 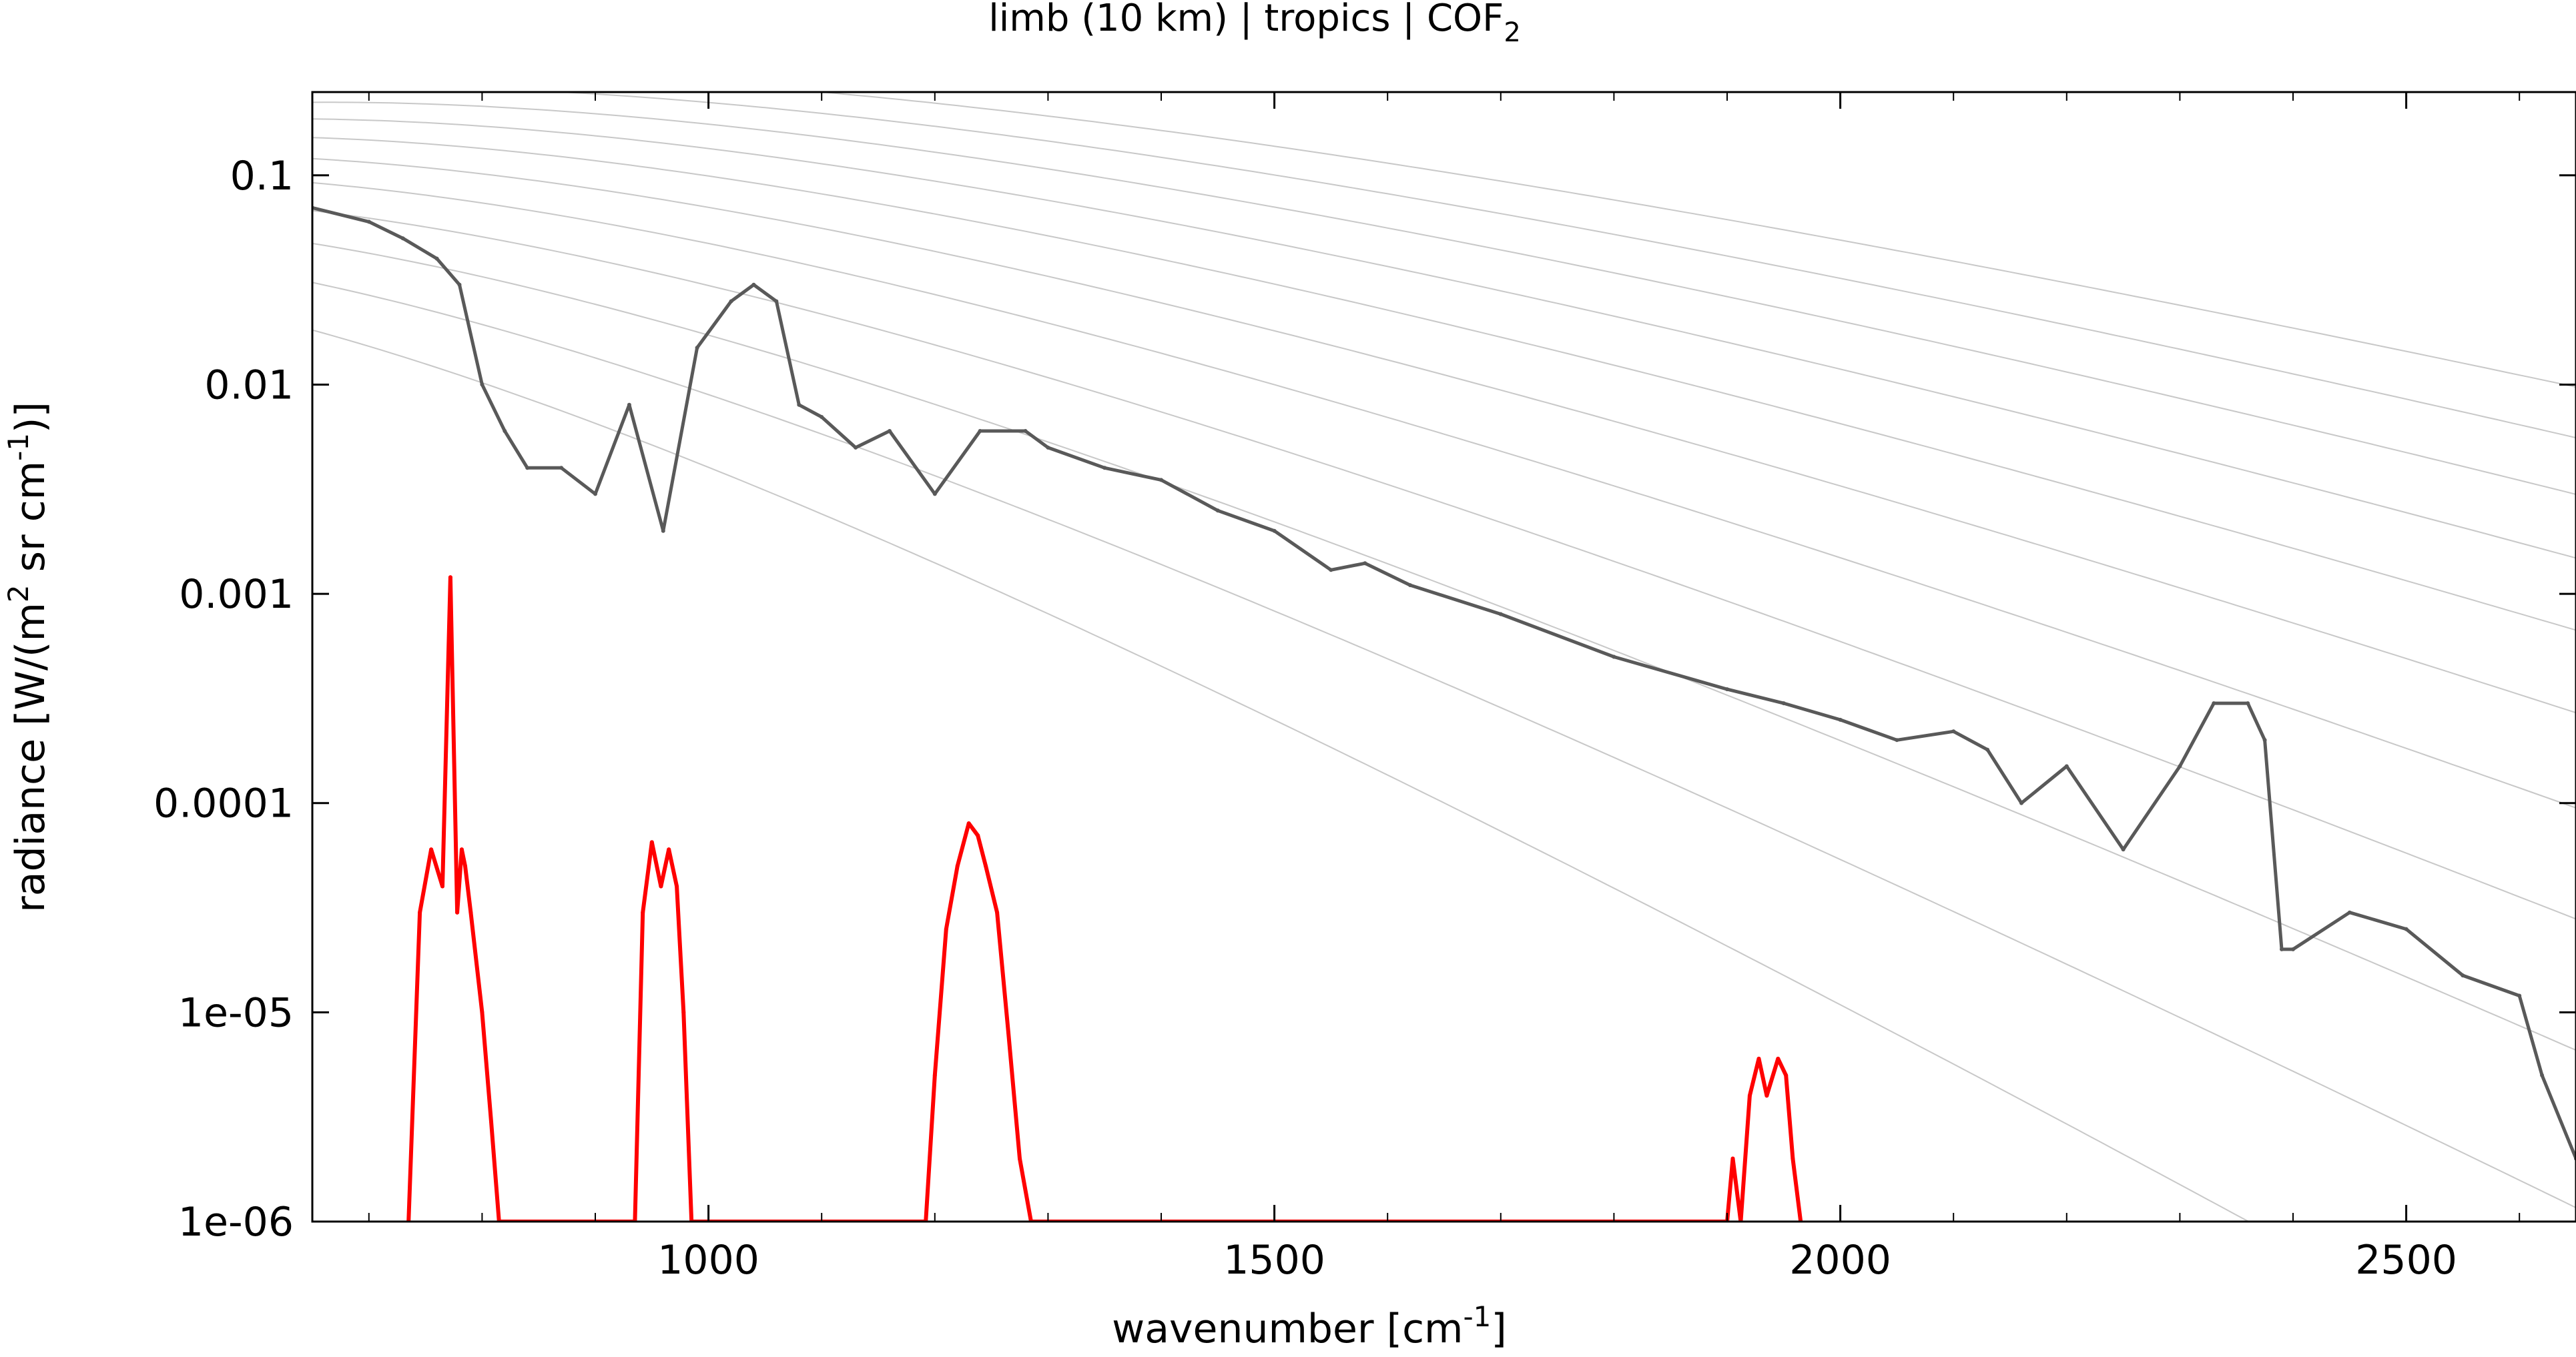 I want to click on y-tick-label: 0.001, so click(x=236, y=594).